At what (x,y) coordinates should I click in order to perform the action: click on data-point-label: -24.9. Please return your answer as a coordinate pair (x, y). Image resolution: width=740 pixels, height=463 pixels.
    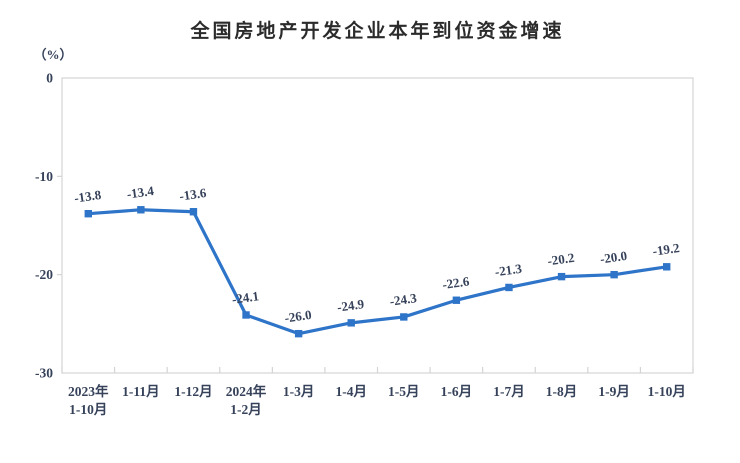
    Looking at the image, I should click on (350, 305).